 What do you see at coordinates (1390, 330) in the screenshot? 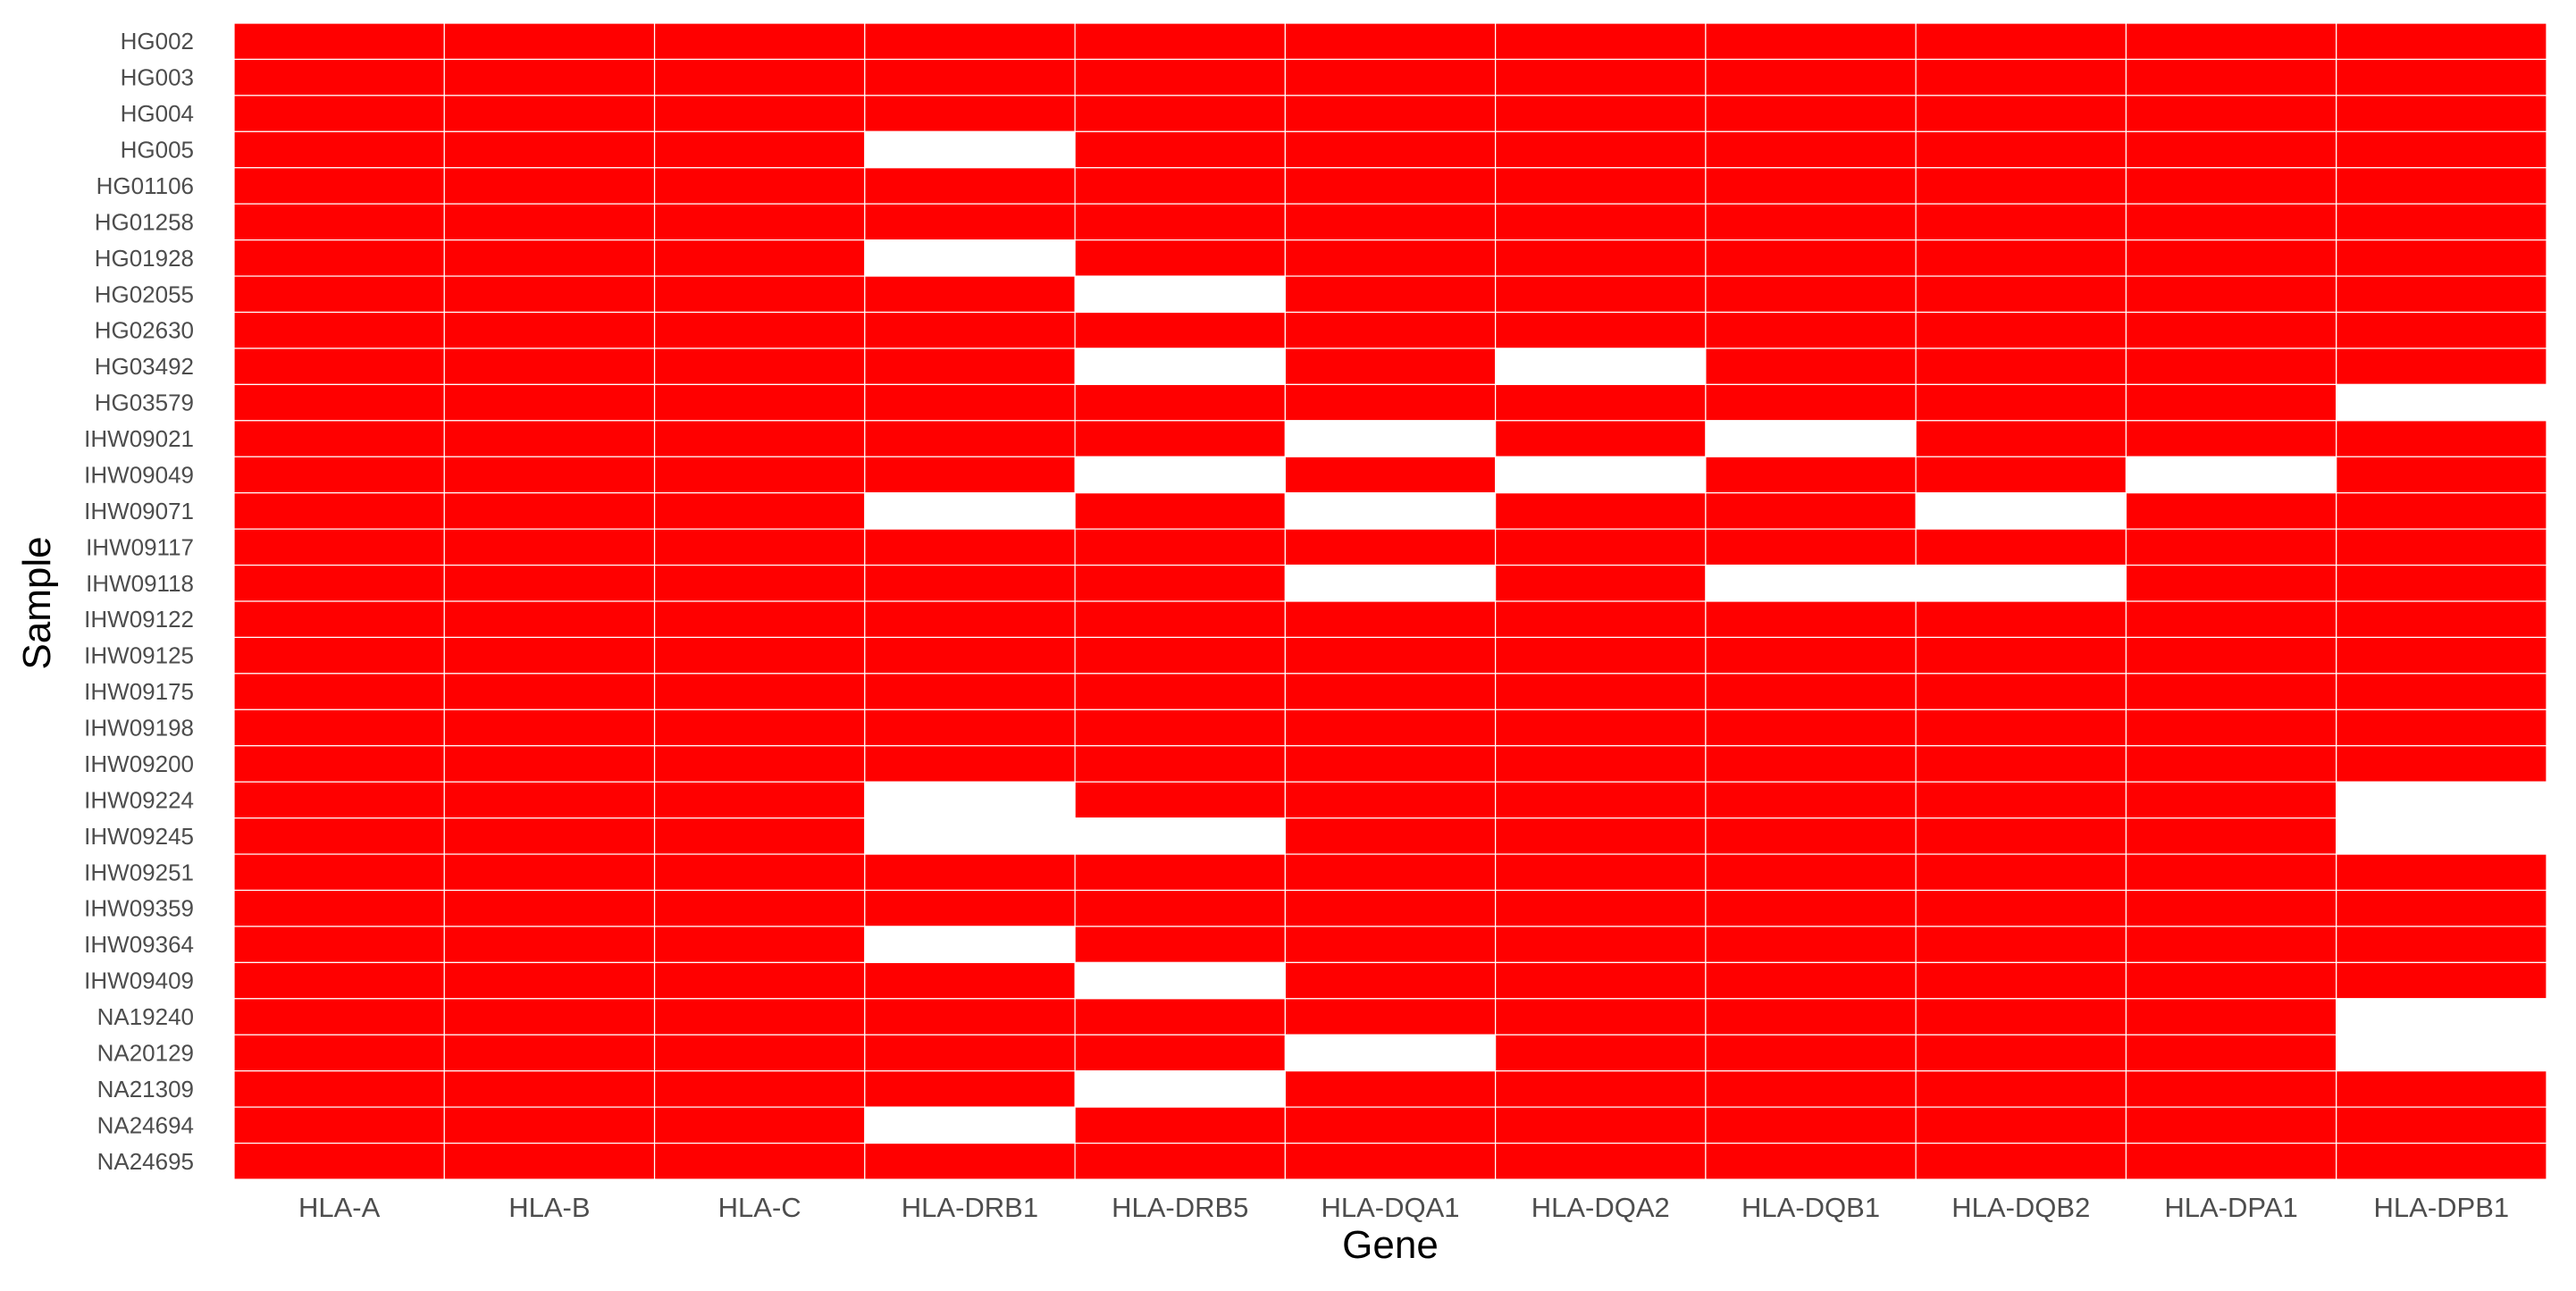
I see `heatmap-cell-HG02630-HLA-DQA1` at bounding box center [1390, 330].